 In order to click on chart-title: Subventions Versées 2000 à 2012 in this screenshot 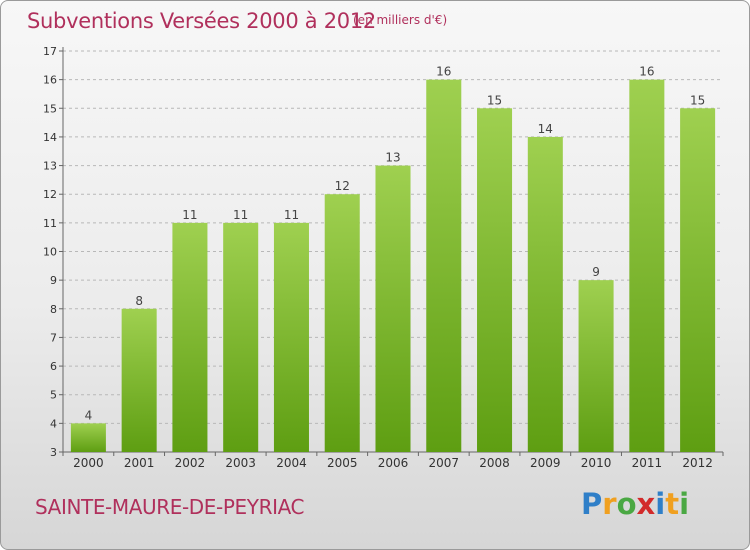, I will do `click(201, 21)`.